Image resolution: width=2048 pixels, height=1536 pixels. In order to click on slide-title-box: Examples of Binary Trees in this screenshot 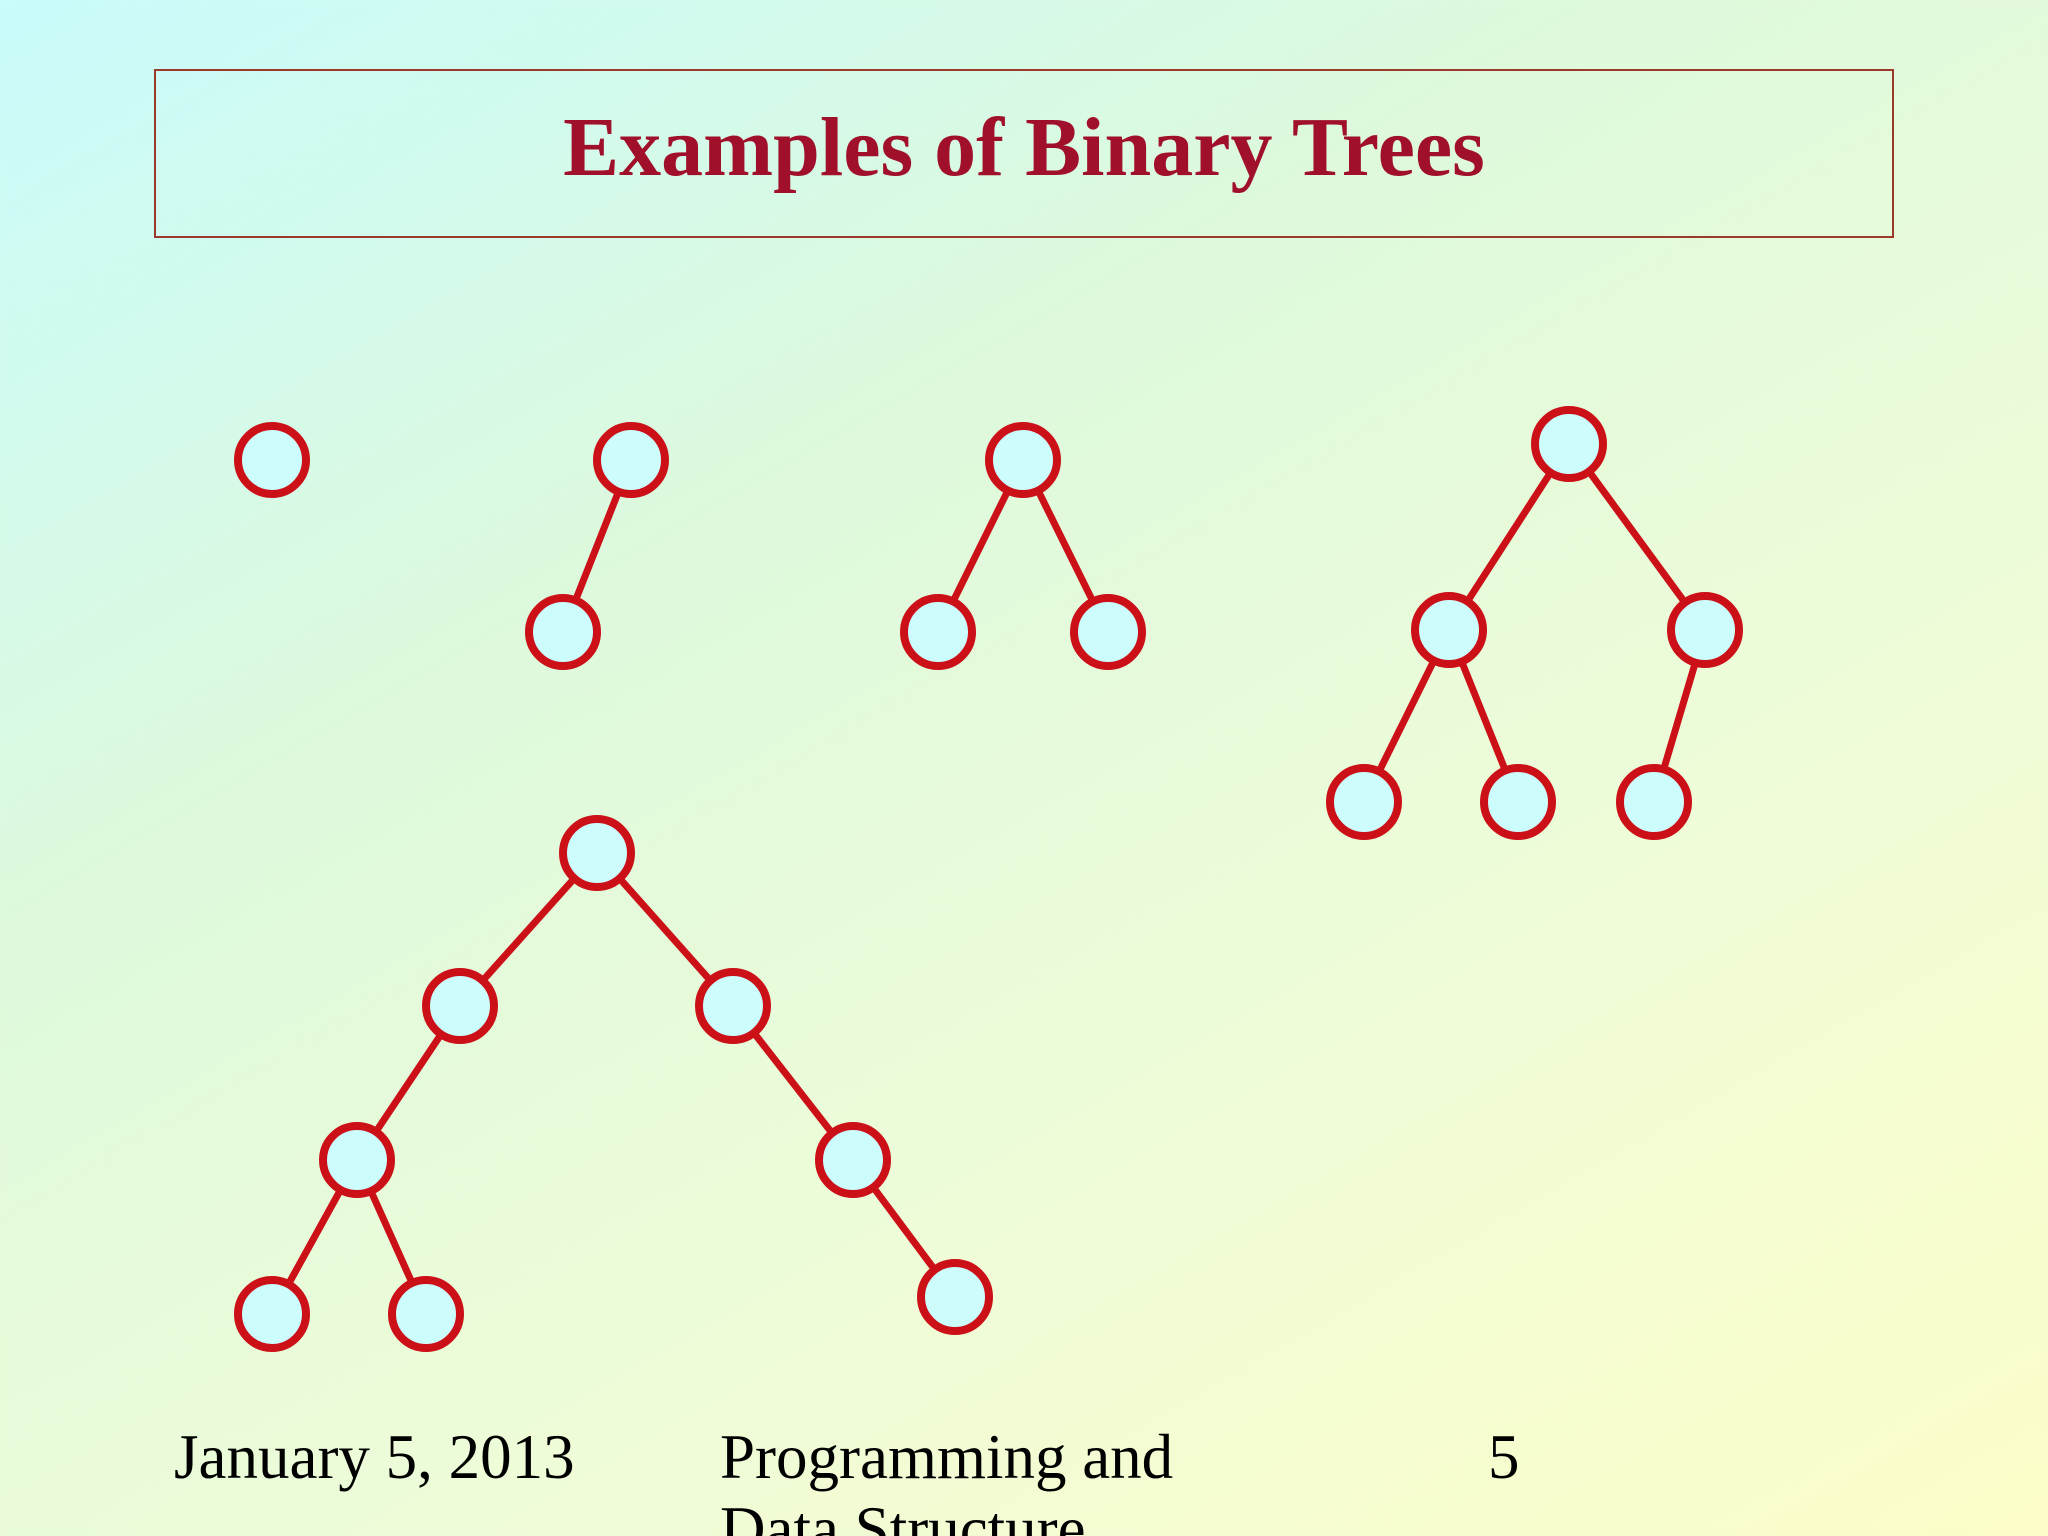, I will do `click(1024, 153)`.